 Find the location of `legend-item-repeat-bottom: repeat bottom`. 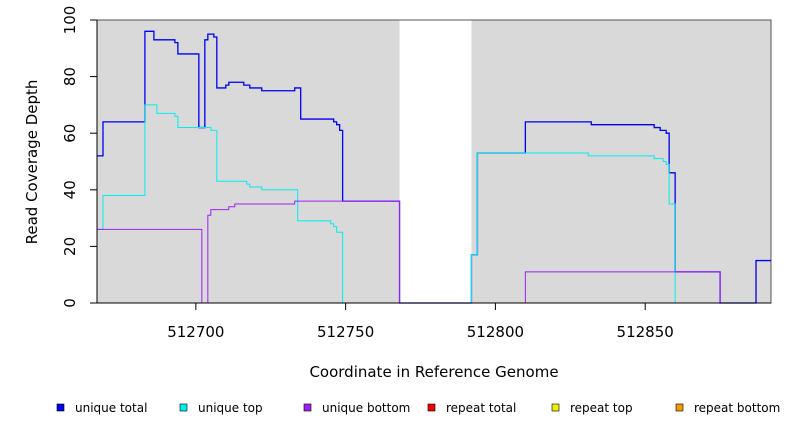

legend-item-repeat-bottom: repeat bottom is located at coordinates (727, 408).